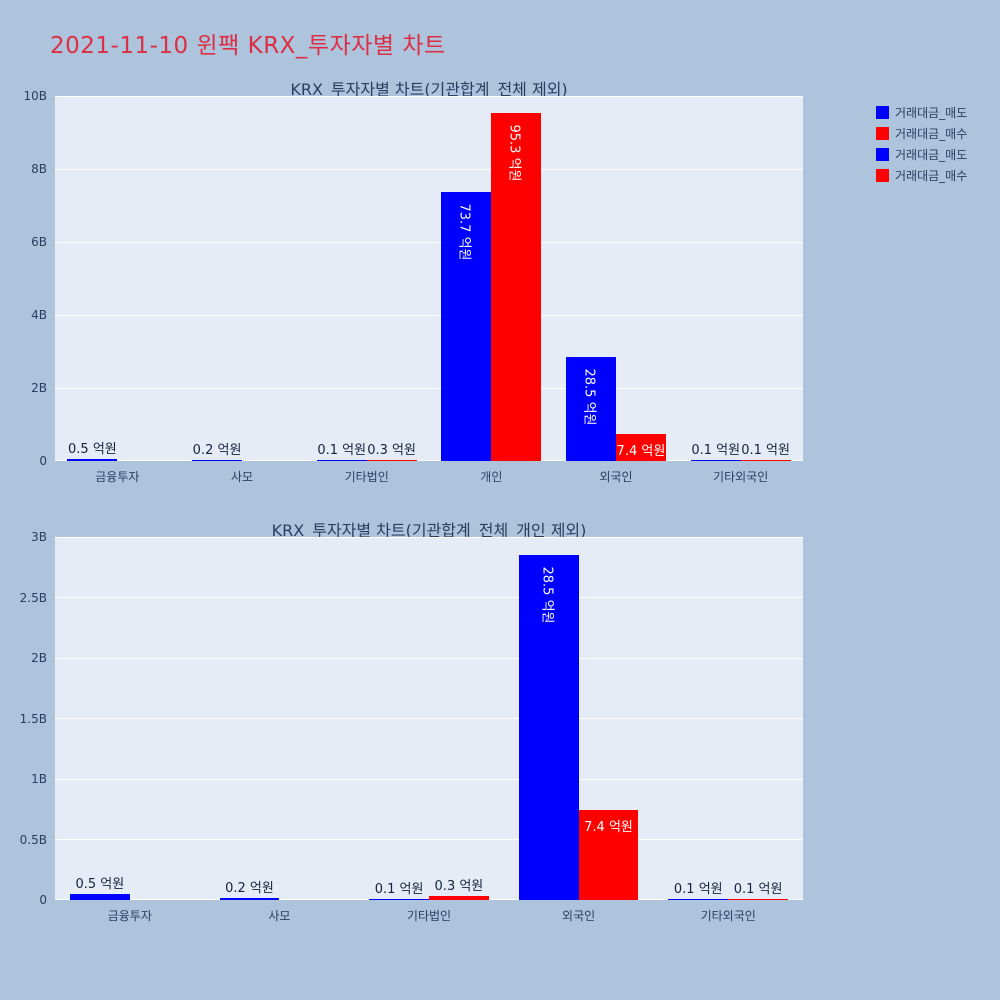 Image resolution: width=1000 pixels, height=1000 pixels. I want to click on y-tick-label: 6B, so click(39, 242).